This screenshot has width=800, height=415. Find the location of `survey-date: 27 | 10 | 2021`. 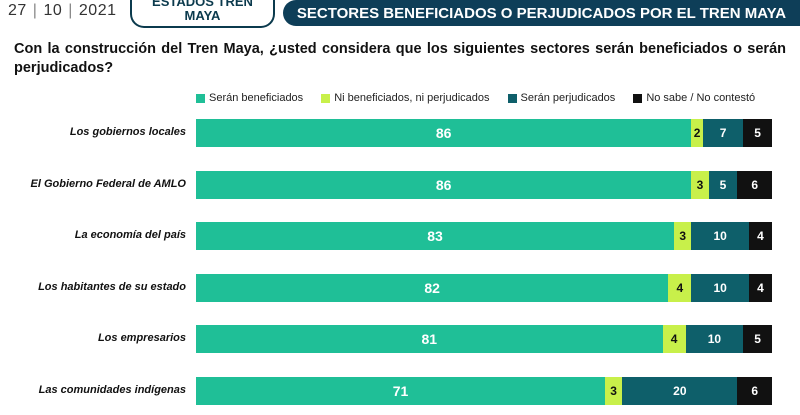

survey-date: 27 | 10 | 2021 is located at coordinates (62, 11).